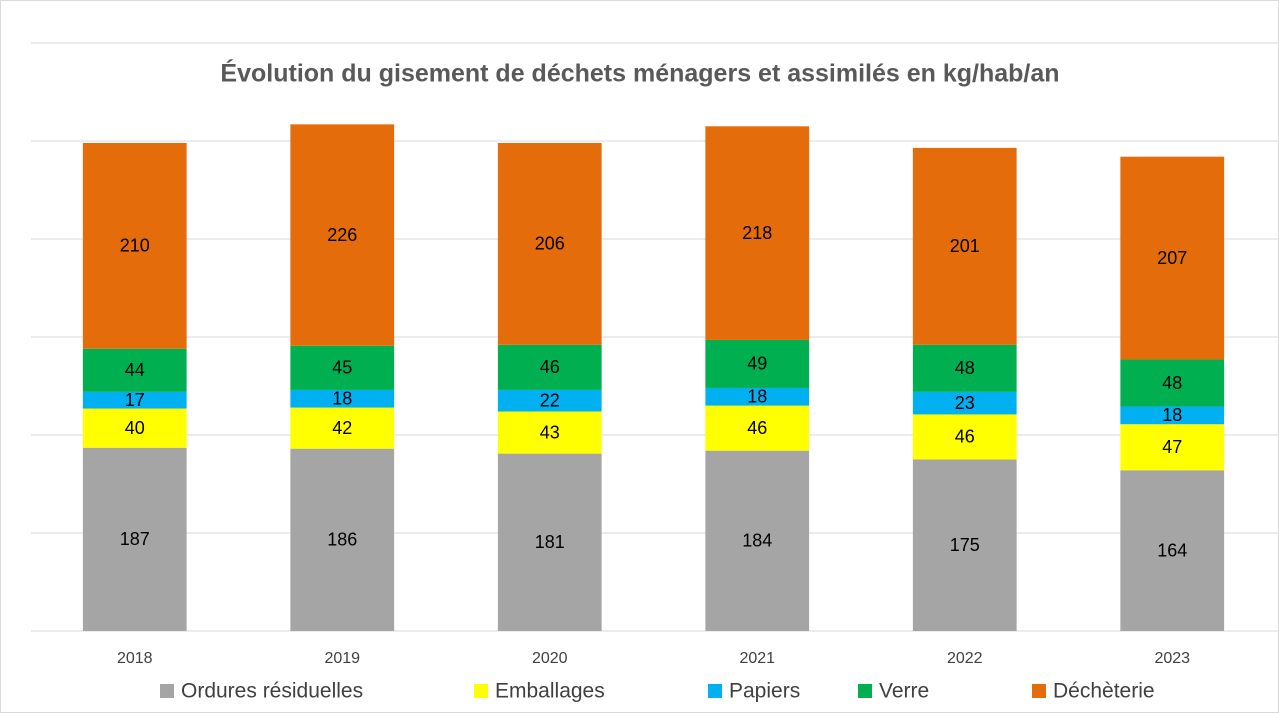 The image size is (1279, 713). What do you see at coordinates (1172, 658) in the screenshot?
I see `x-tick-label: 2023` at bounding box center [1172, 658].